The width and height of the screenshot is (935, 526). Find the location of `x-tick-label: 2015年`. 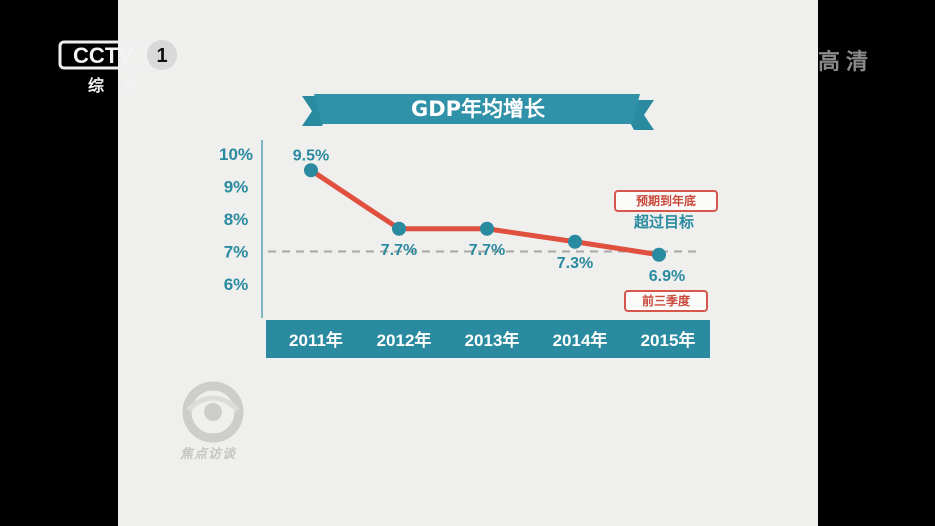

x-tick-label: 2015年 is located at coordinates (668, 340).